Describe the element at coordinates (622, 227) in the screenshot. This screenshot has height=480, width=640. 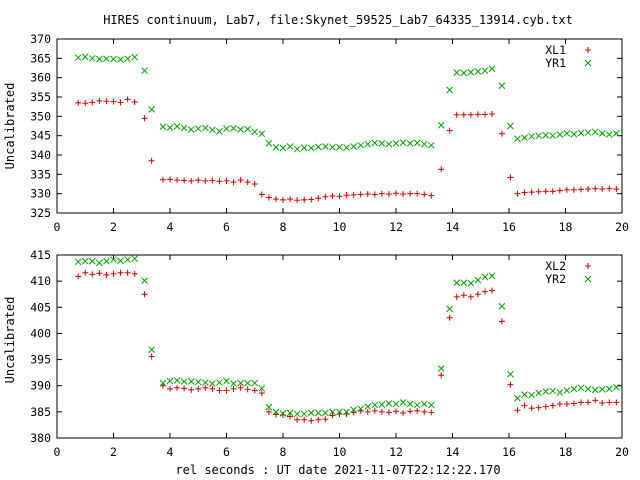
I see `top-panel-x-tick-label: 20` at that location.